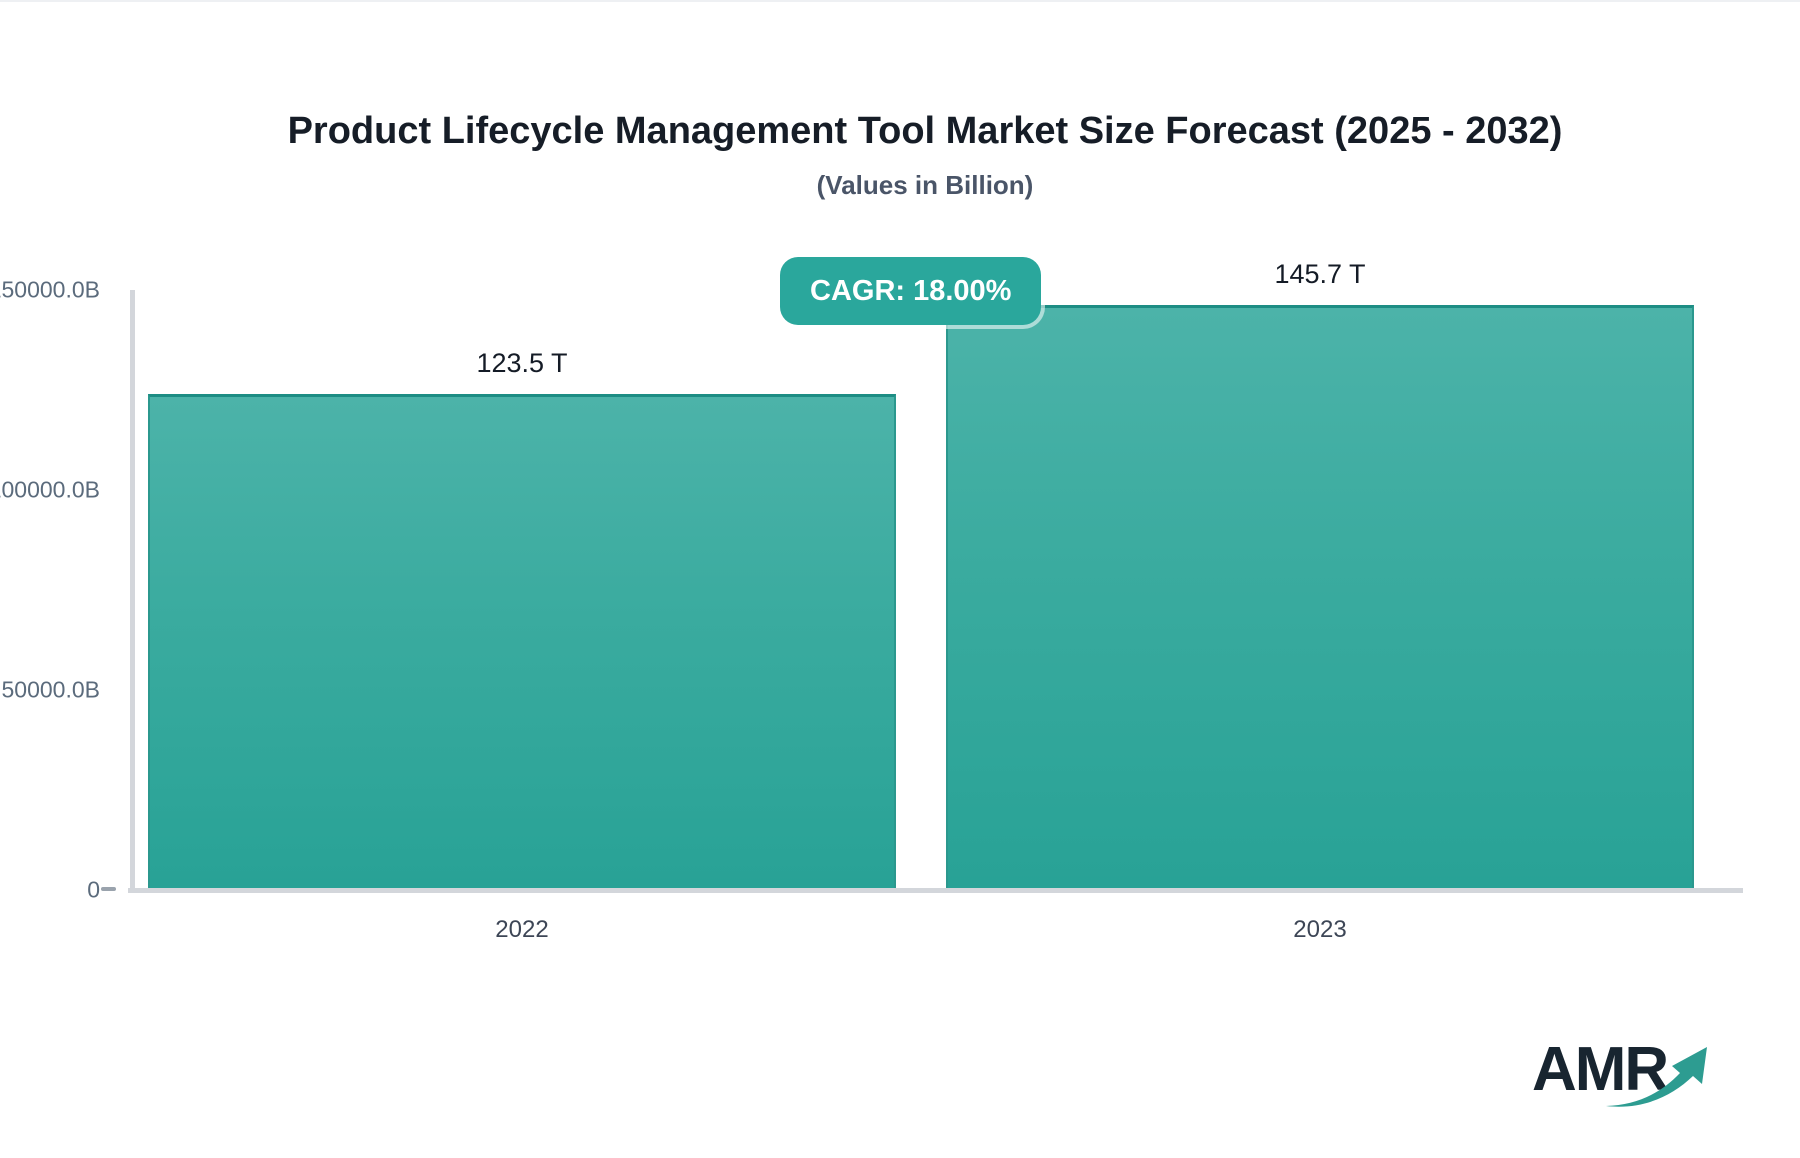 The height and width of the screenshot is (1158, 1800). What do you see at coordinates (50, 489) in the screenshot?
I see `y-tick-label: 100000.0B` at bounding box center [50, 489].